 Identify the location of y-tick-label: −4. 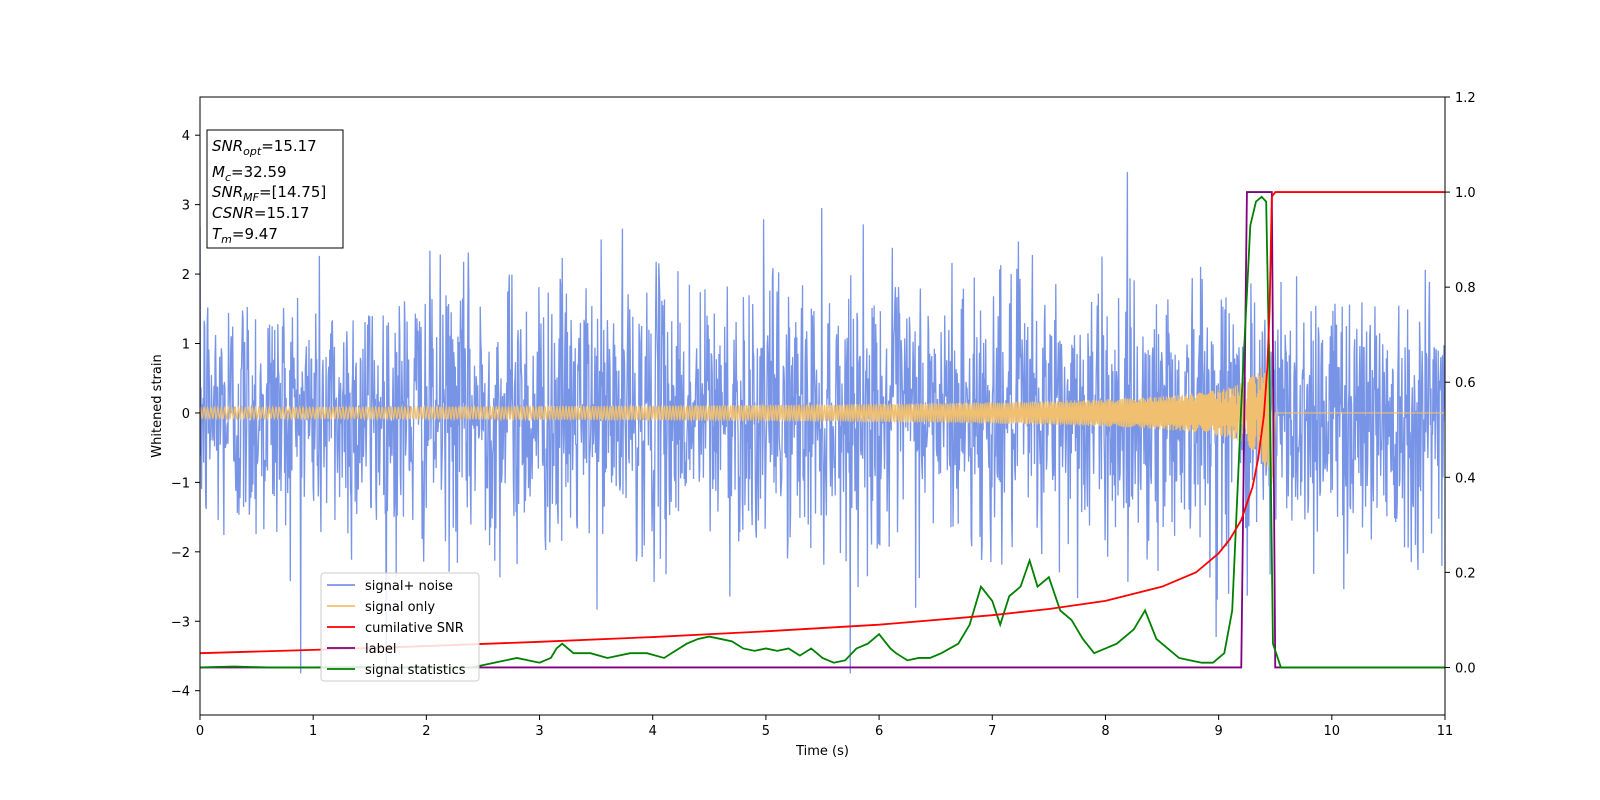
(180, 692).